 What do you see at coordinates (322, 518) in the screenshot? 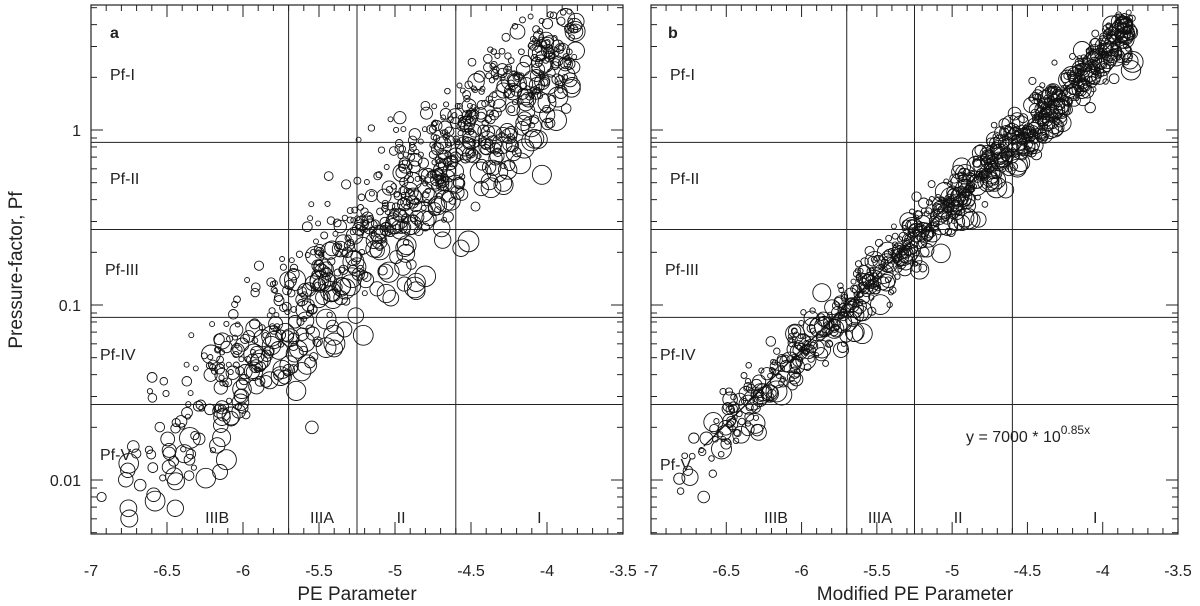
I see `x-region-label: IIIA` at bounding box center [322, 518].